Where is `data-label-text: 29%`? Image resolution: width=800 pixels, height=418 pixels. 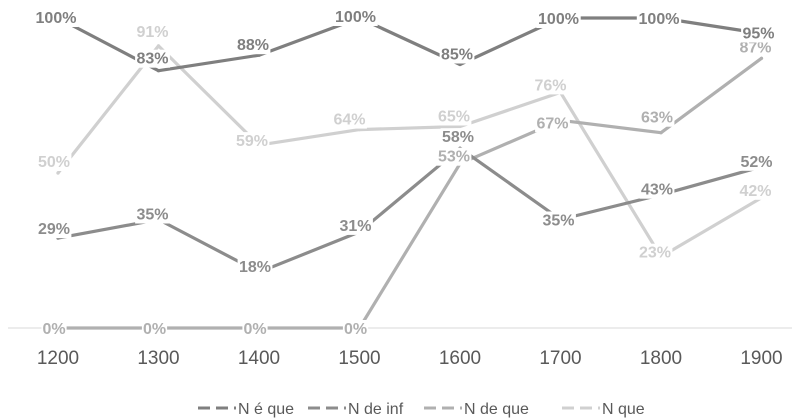 data-label-text: 29% is located at coordinates (54, 229).